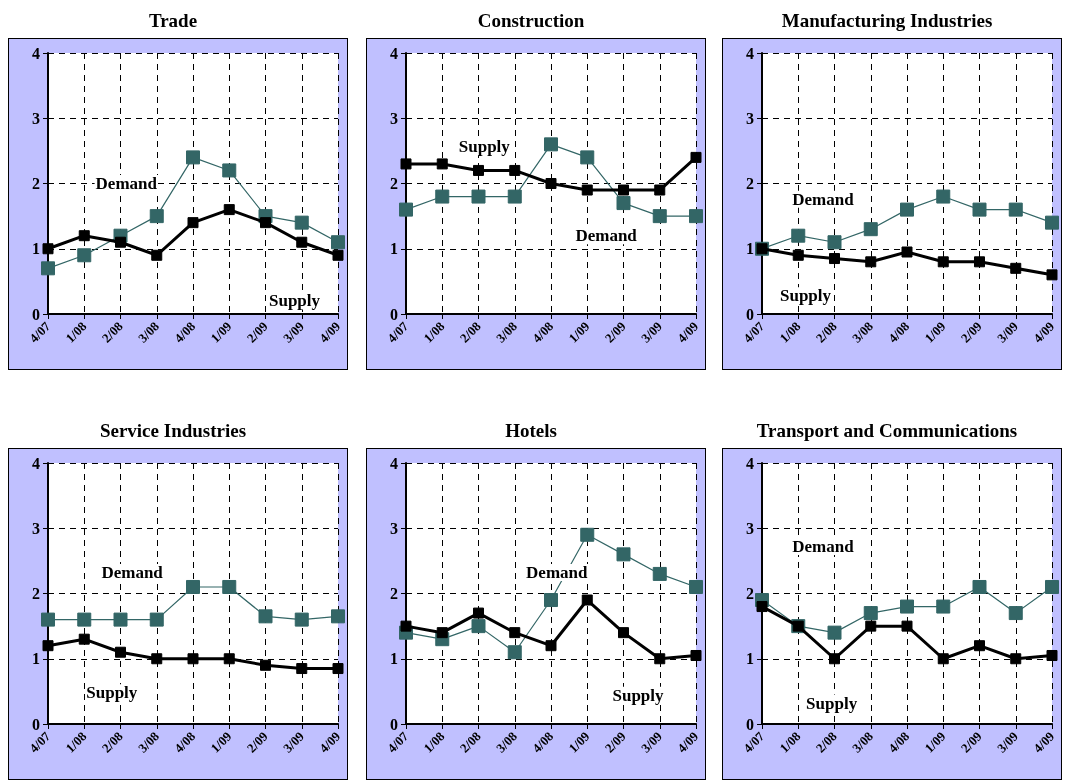  Describe the element at coordinates (173, 430) in the screenshot. I see `chart-title: Service Industries` at that location.